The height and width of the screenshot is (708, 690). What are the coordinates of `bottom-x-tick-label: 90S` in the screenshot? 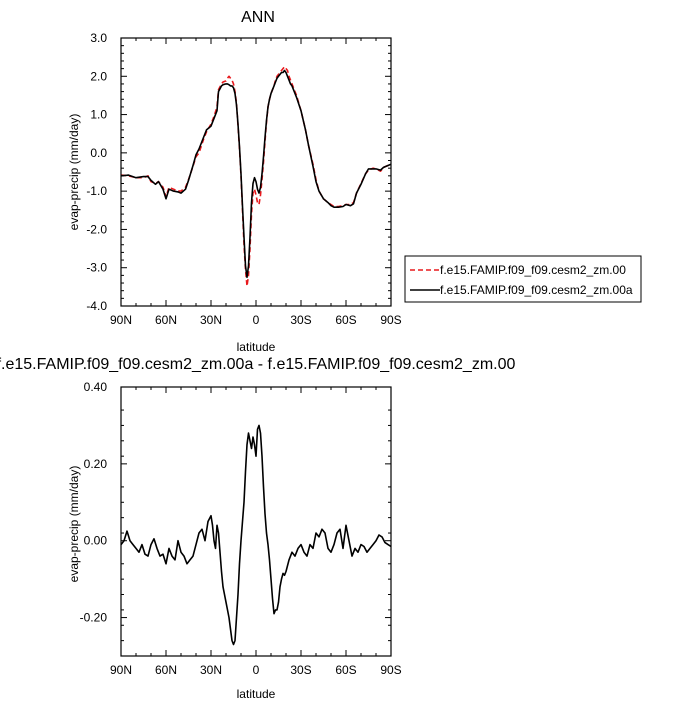 It's located at (390, 670).